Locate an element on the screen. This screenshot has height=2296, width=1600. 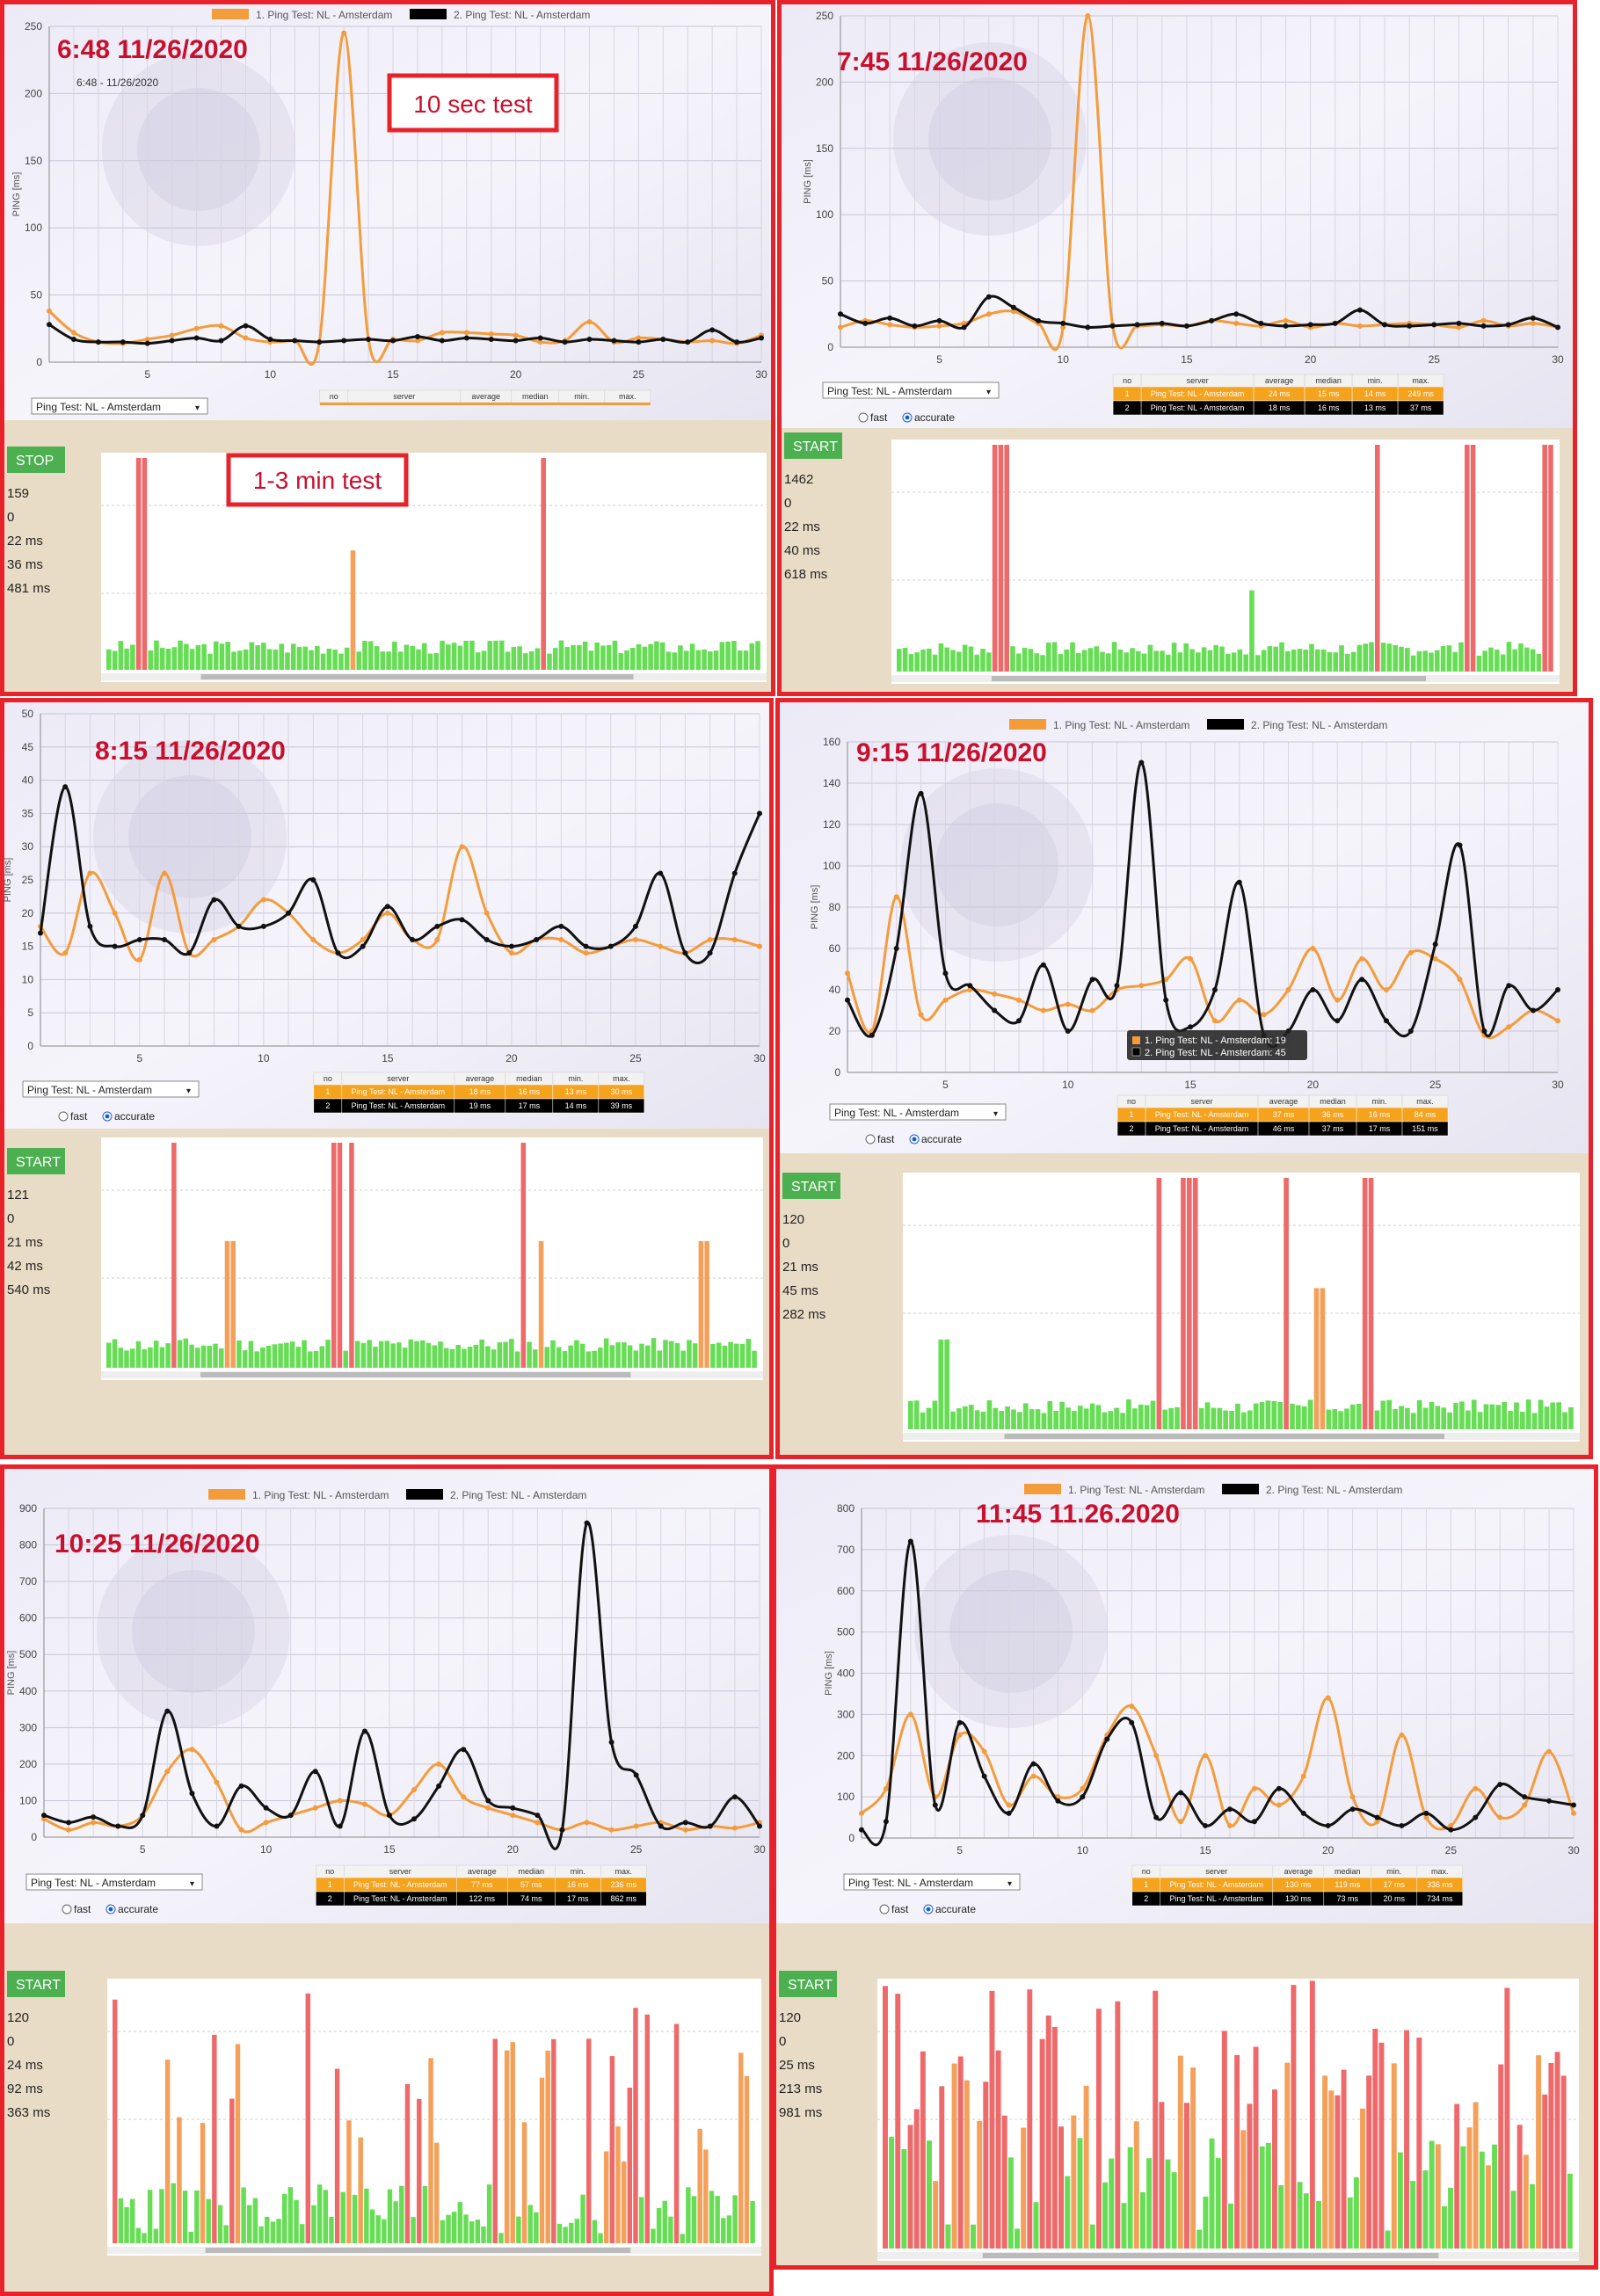
stat-value: 92 ms is located at coordinates (25, 2089).